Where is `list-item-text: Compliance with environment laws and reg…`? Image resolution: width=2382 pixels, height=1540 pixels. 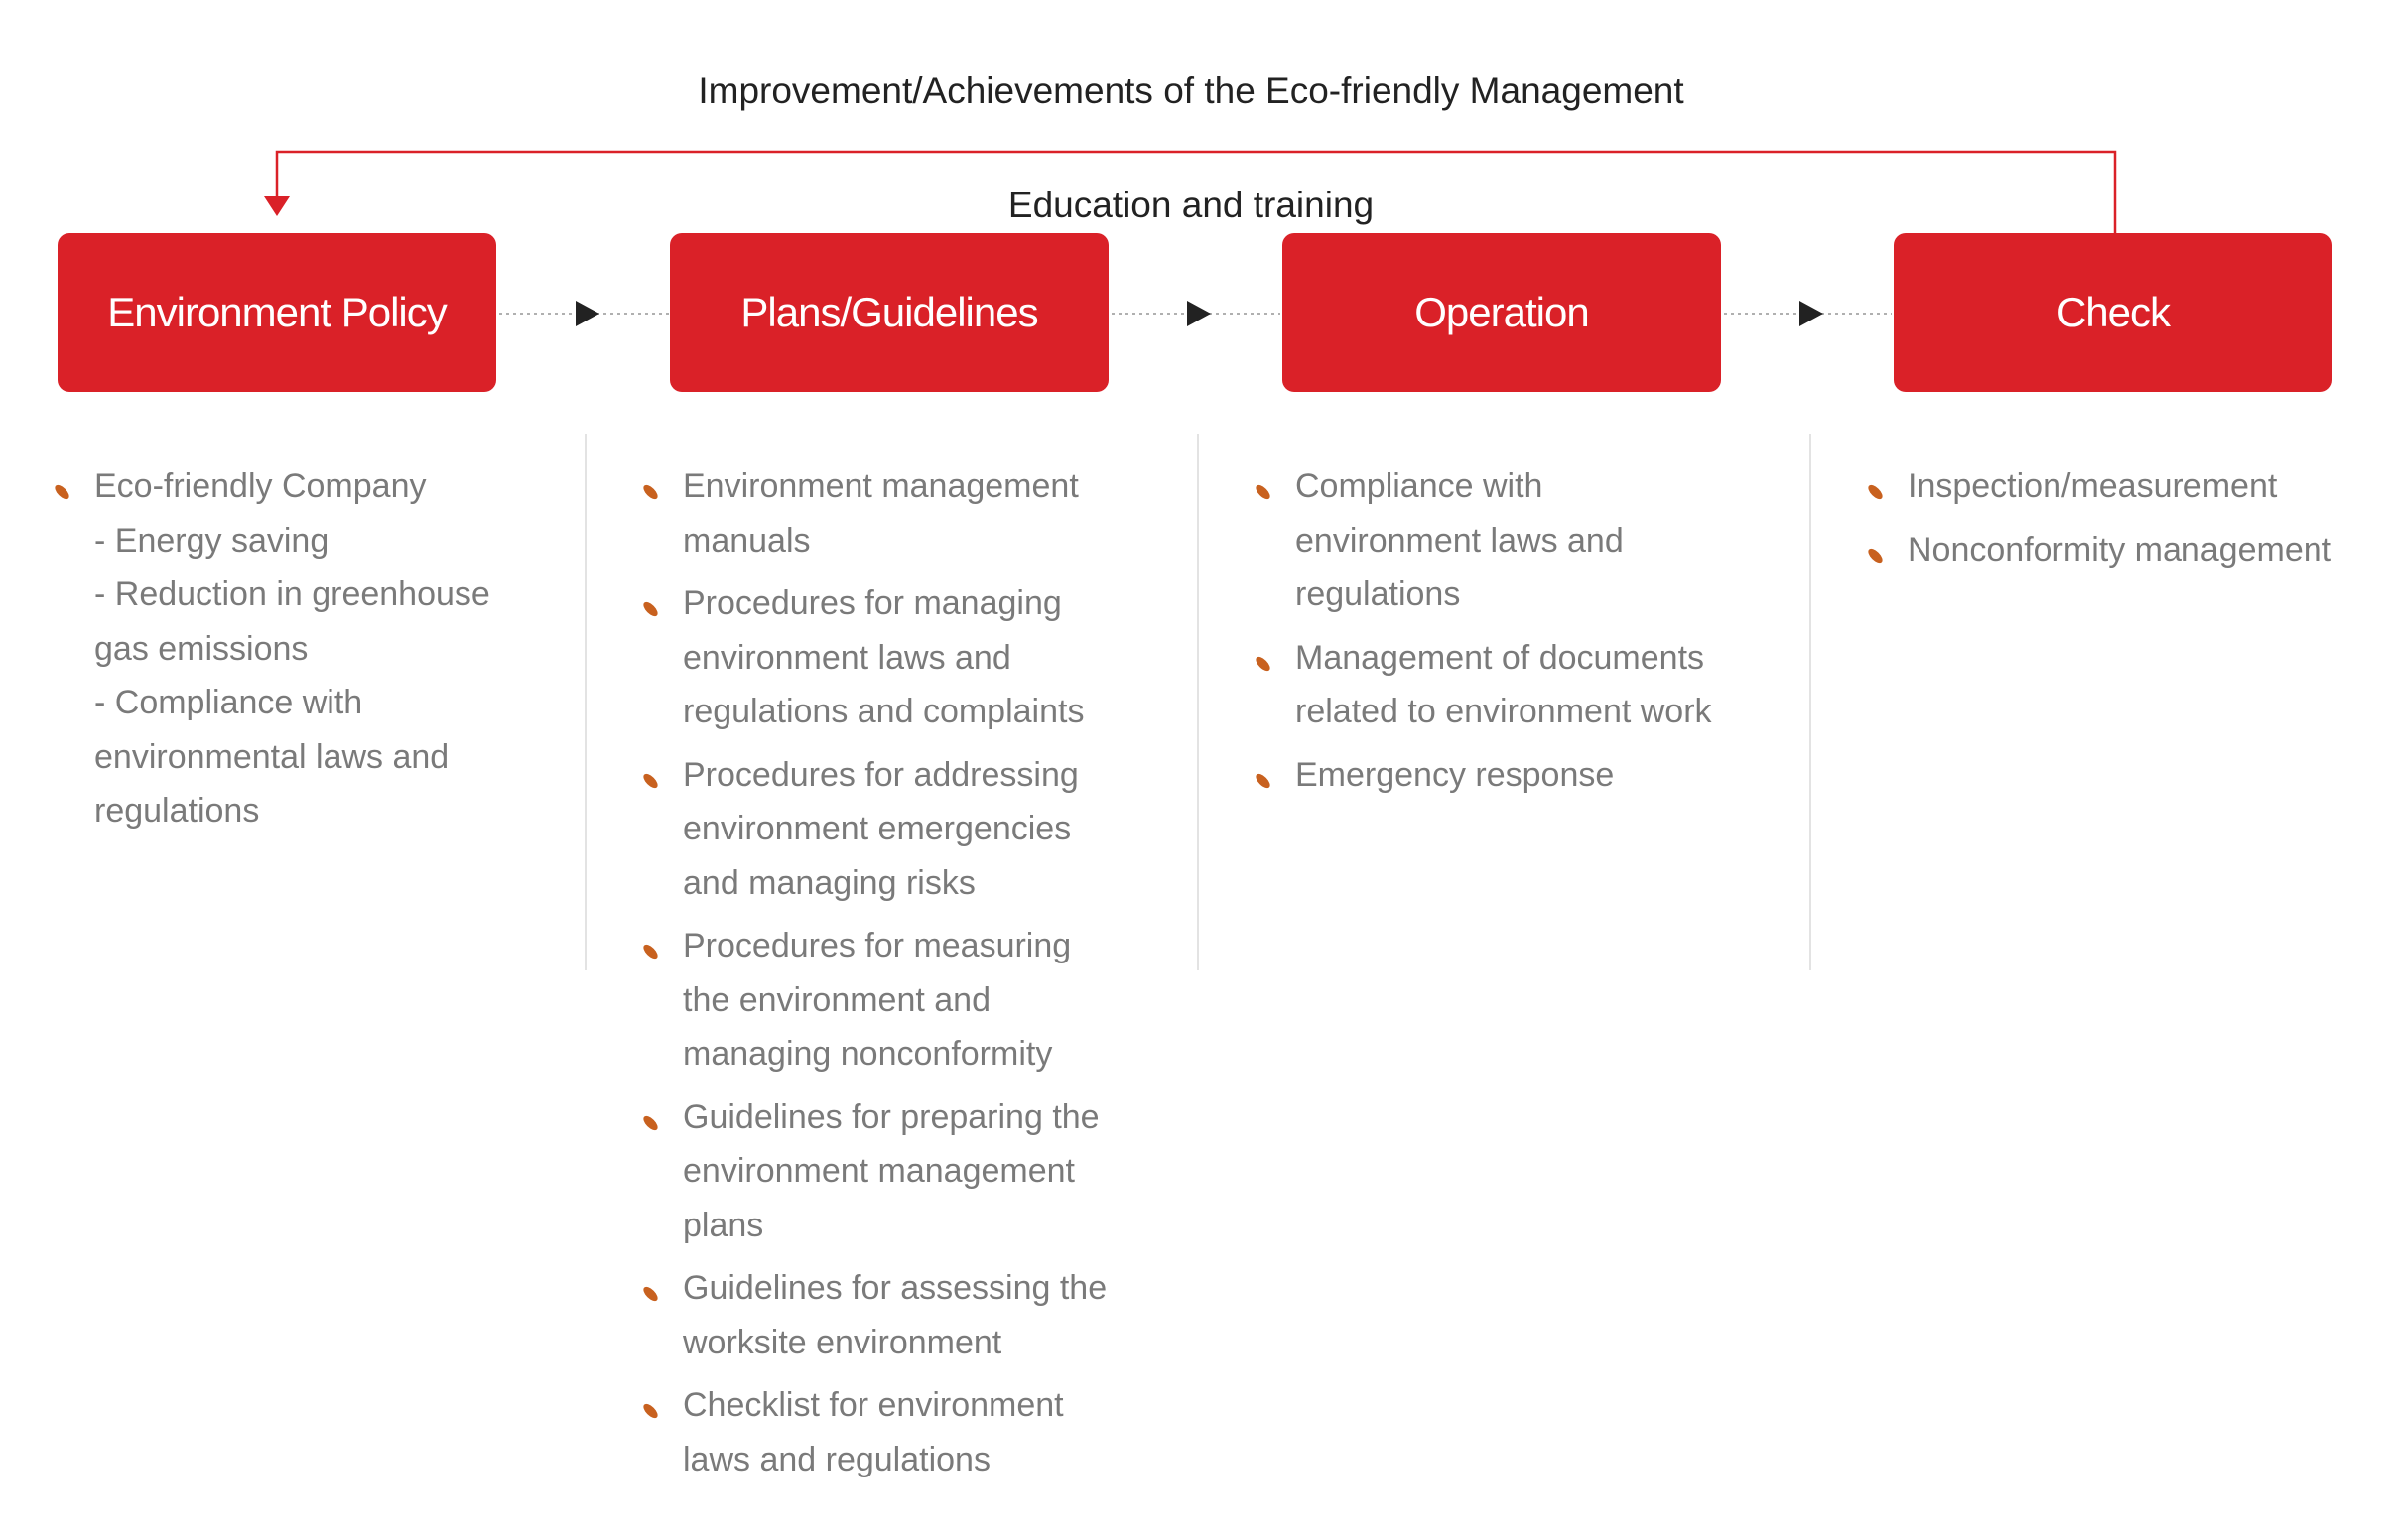
list-item-text: Compliance with environment laws and reg… is located at coordinates (1460, 540).